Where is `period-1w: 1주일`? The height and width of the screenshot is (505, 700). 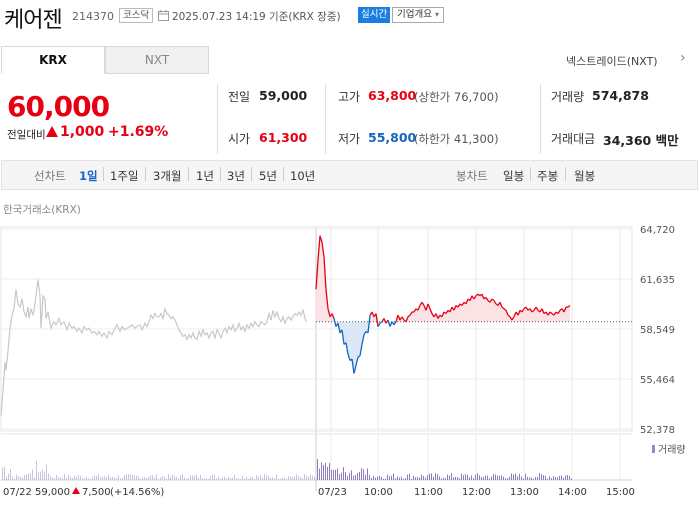 period-1w: 1주일 is located at coordinates (124, 176).